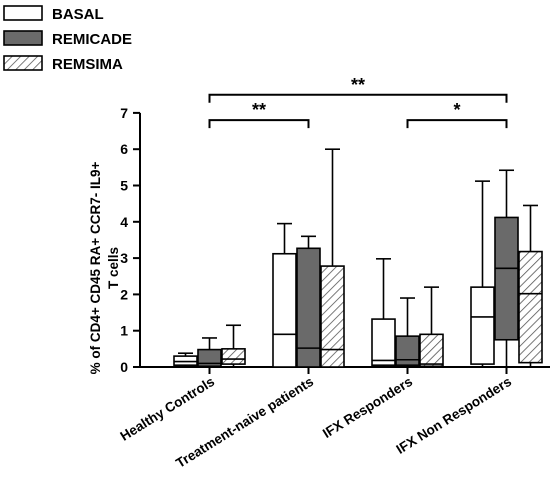 This screenshot has height=494, width=550. I want to click on y-axis-label: % of CD4+ CD45 RA+ CCR7- IL9+ T cells, so click(104, 268).